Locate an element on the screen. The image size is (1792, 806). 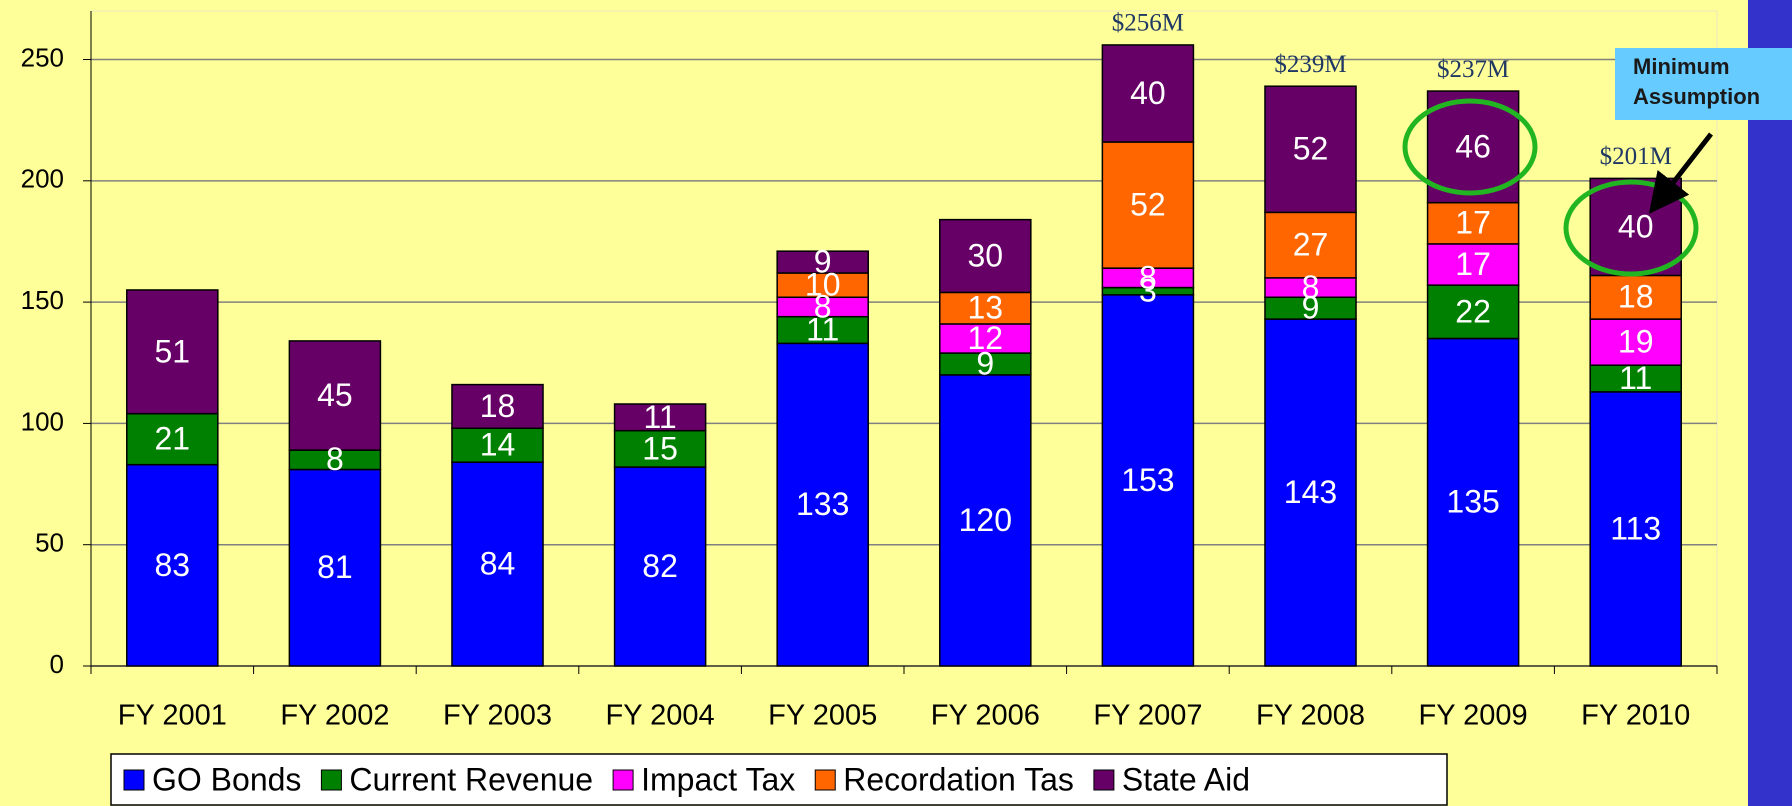
segment-label: 46 is located at coordinates (1473, 146).